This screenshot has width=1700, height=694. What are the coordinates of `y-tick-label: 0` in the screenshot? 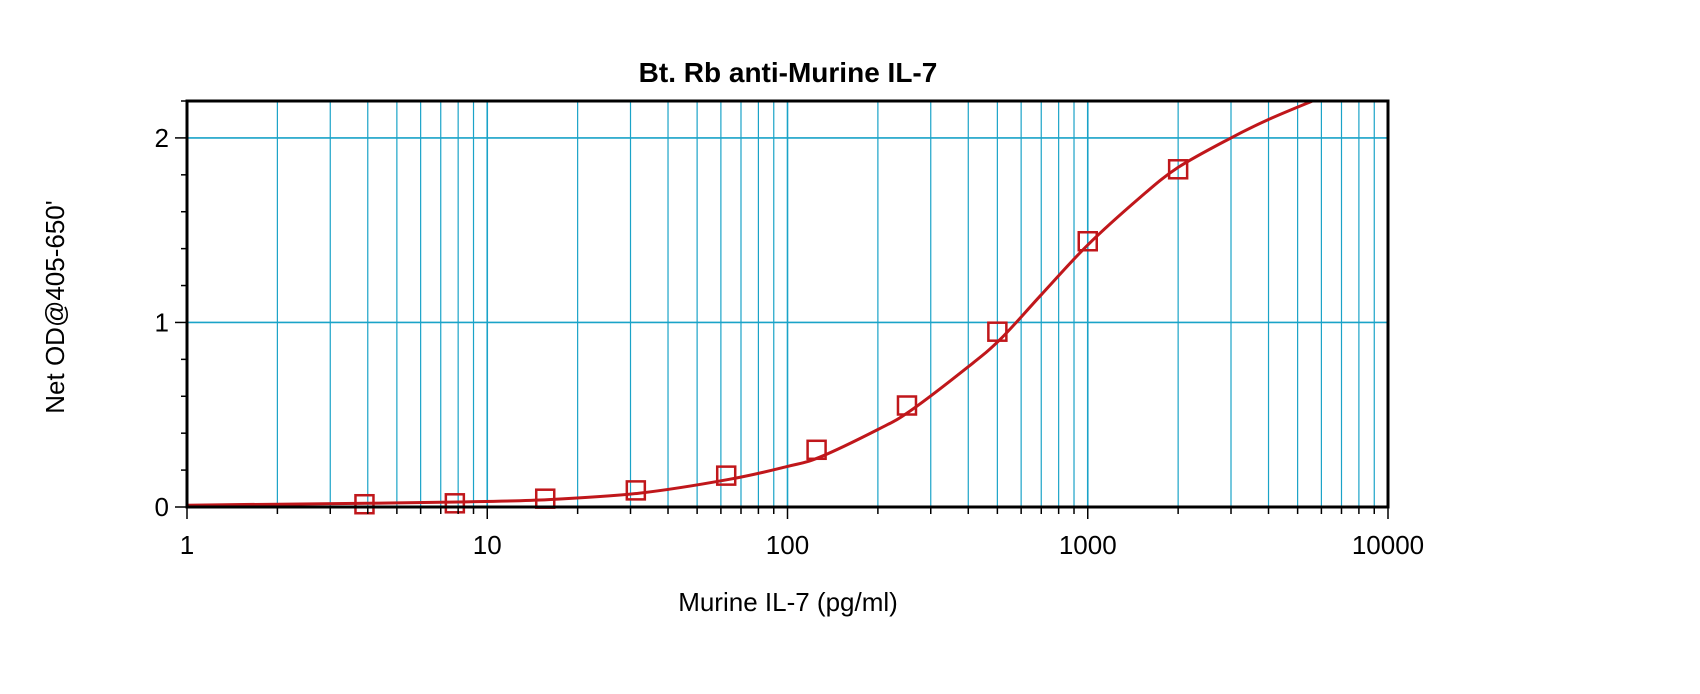 It's located at (162, 507).